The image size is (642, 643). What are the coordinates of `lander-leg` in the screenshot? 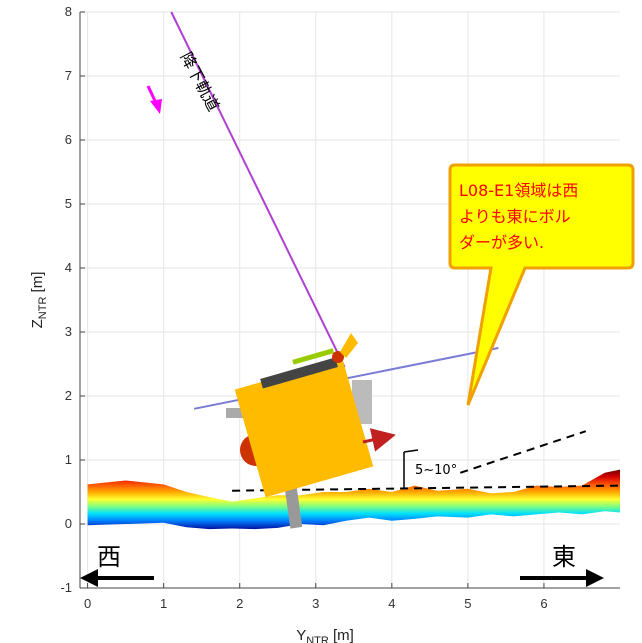 It's located at (293, 504).